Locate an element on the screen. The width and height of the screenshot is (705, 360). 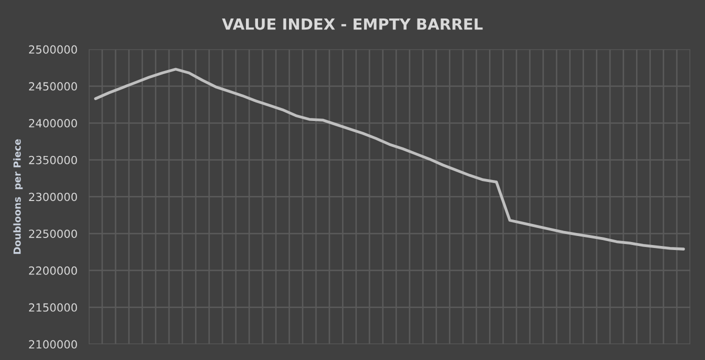
y-axis-title: Doubloons per Piece is located at coordinates (18, 196).